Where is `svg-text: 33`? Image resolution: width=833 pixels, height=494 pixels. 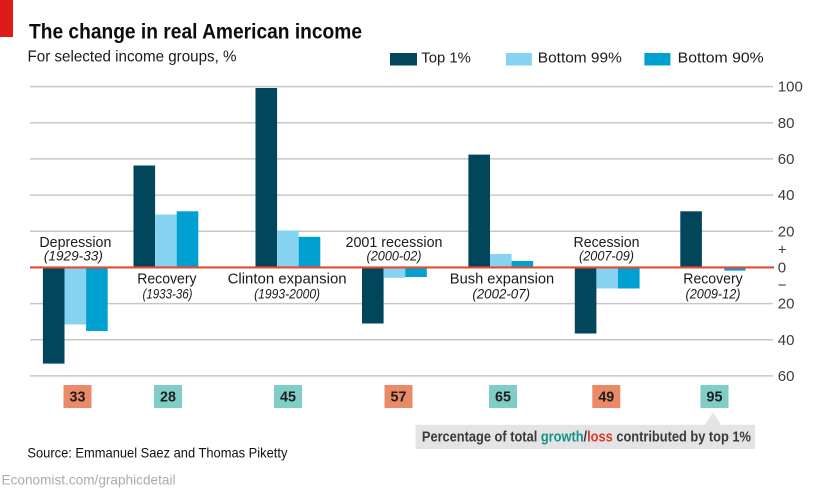
svg-text: 33 is located at coordinates (78, 397).